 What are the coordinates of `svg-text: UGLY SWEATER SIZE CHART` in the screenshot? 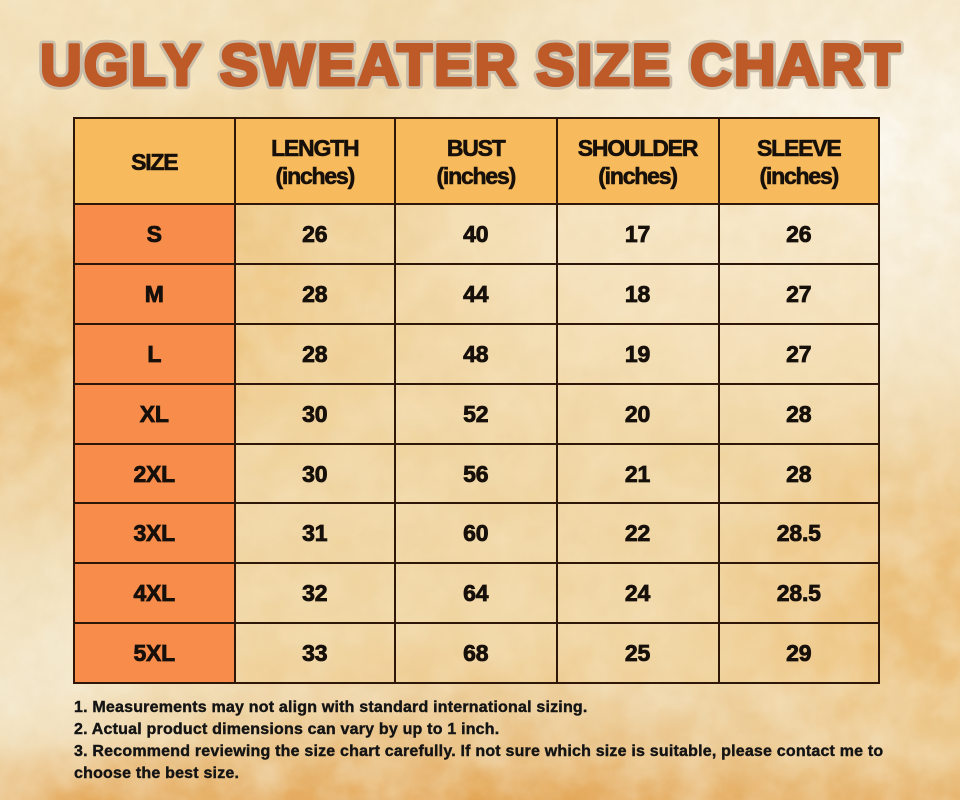 It's located at (471, 65).